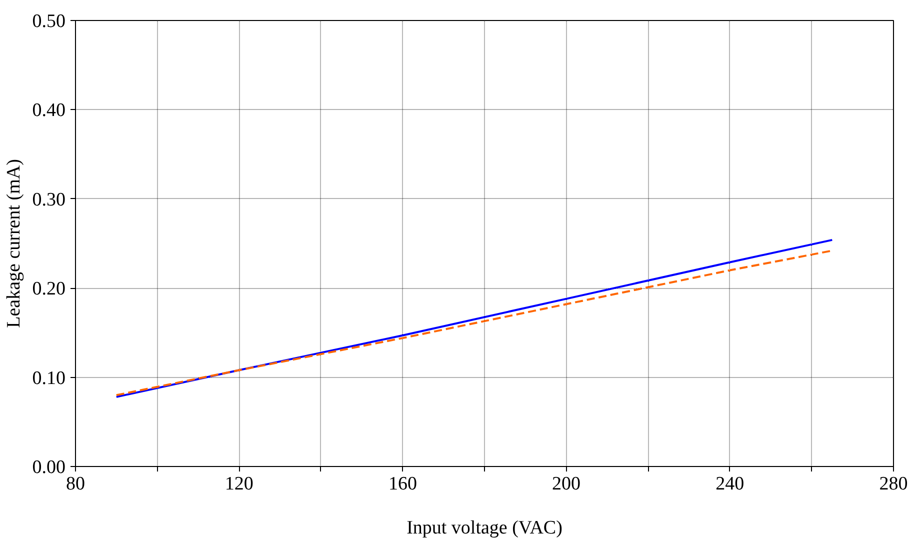 This screenshot has width=917, height=541. I want to click on x-axis-title: Input voltage (VAC), so click(484, 528).